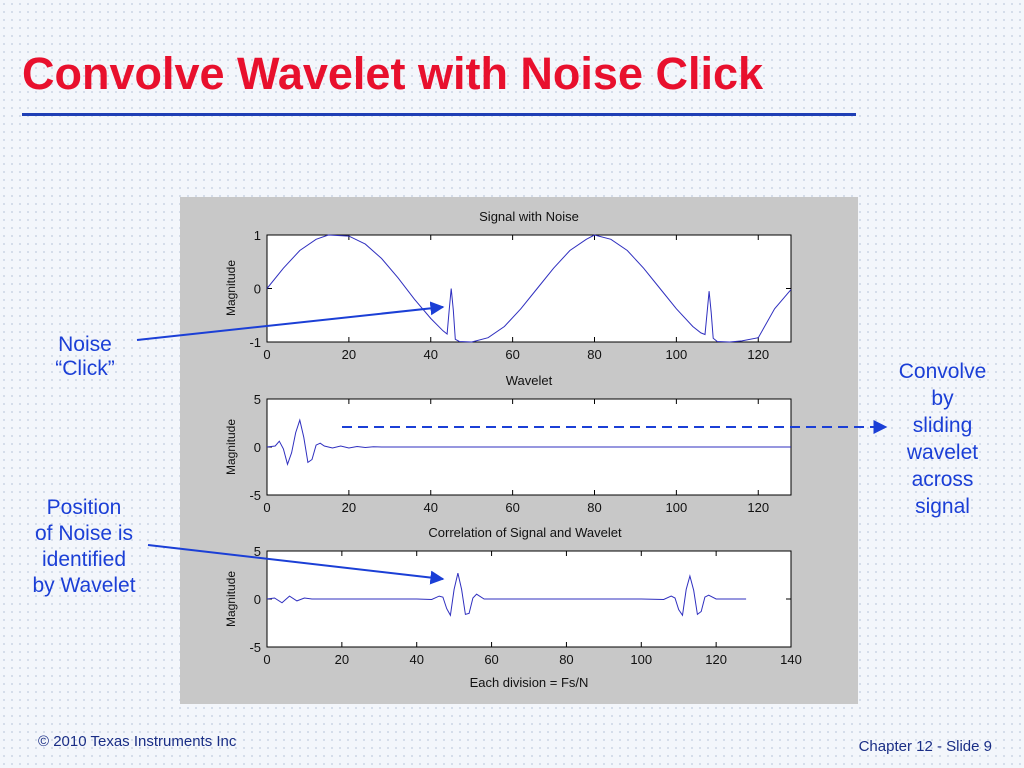 The image size is (1024, 768). Describe the element at coordinates (439, 114) in the screenshot. I see `title-underline` at that location.